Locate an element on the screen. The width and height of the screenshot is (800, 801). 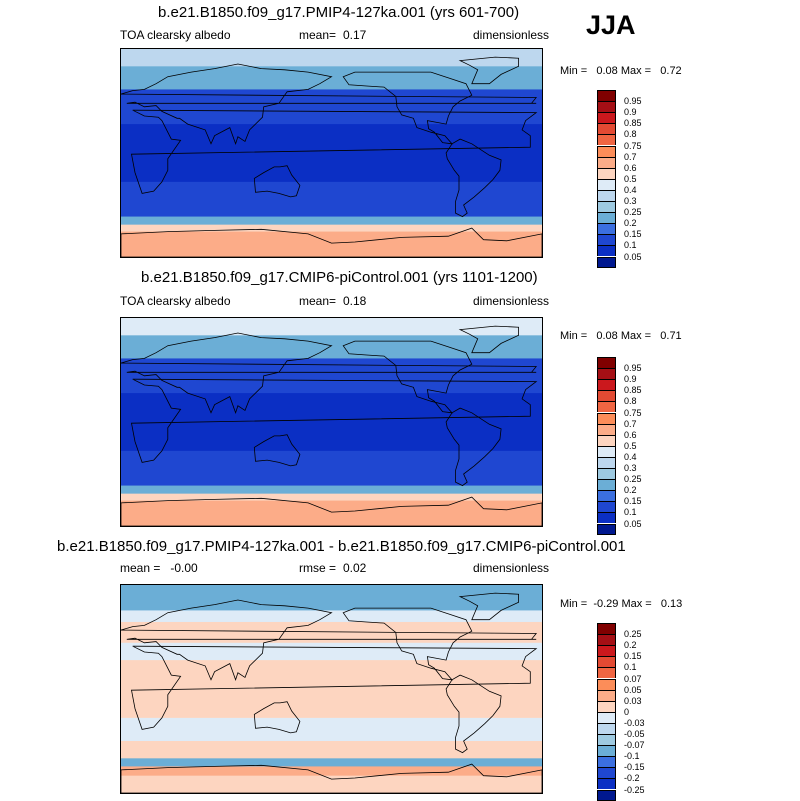
panel-1-map is located at coordinates (331, 153).